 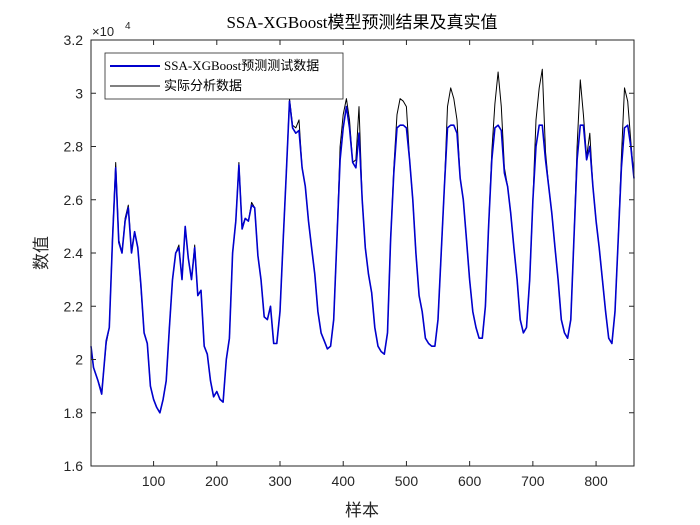 What do you see at coordinates (74, 306) in the screenshot?
I see `y-tick-label: 2.2` at bounding box center [74, 306].